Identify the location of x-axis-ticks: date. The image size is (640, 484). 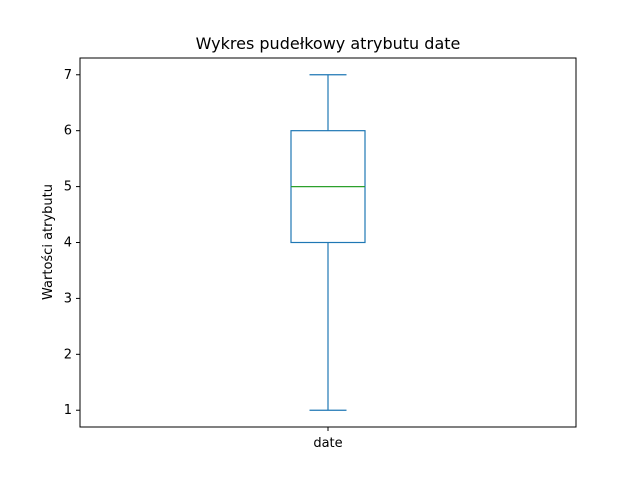
(328, 439).